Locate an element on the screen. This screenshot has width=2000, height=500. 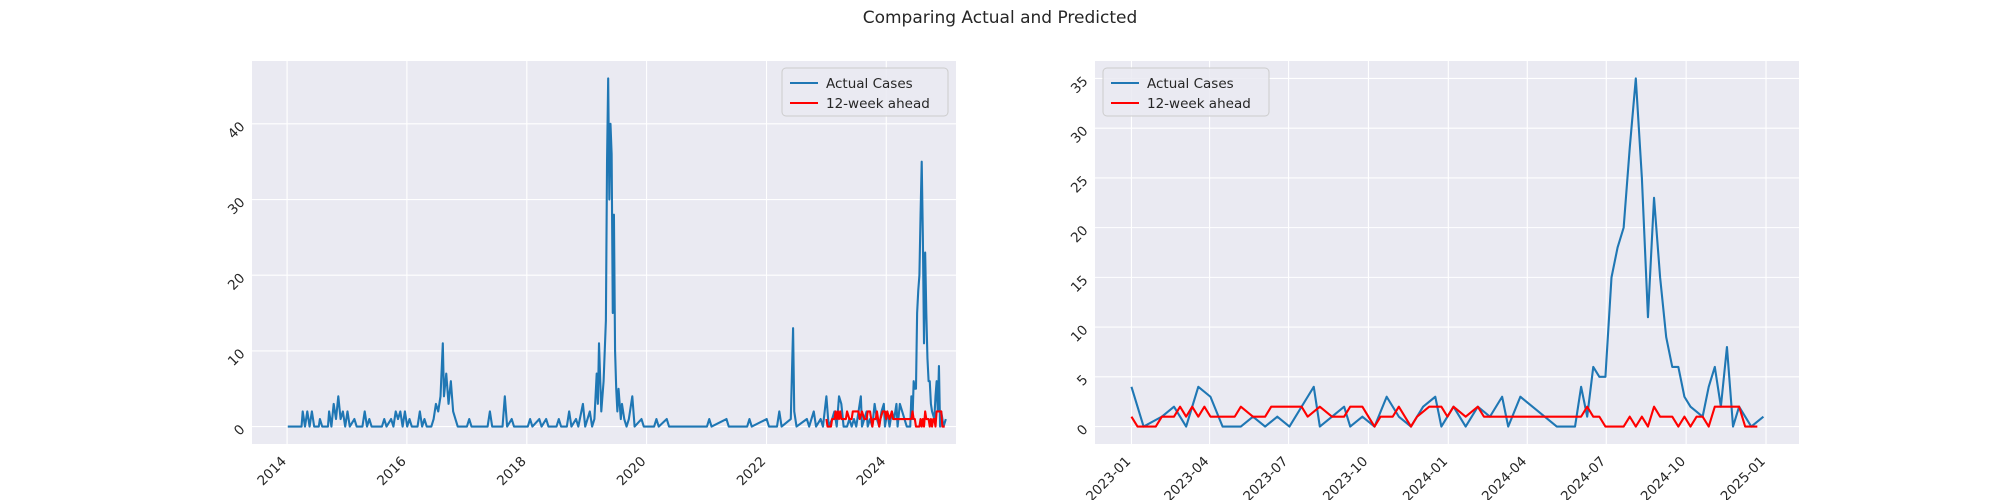
x-tick-label: 2023-01 is located at coordinates (1108, 477).